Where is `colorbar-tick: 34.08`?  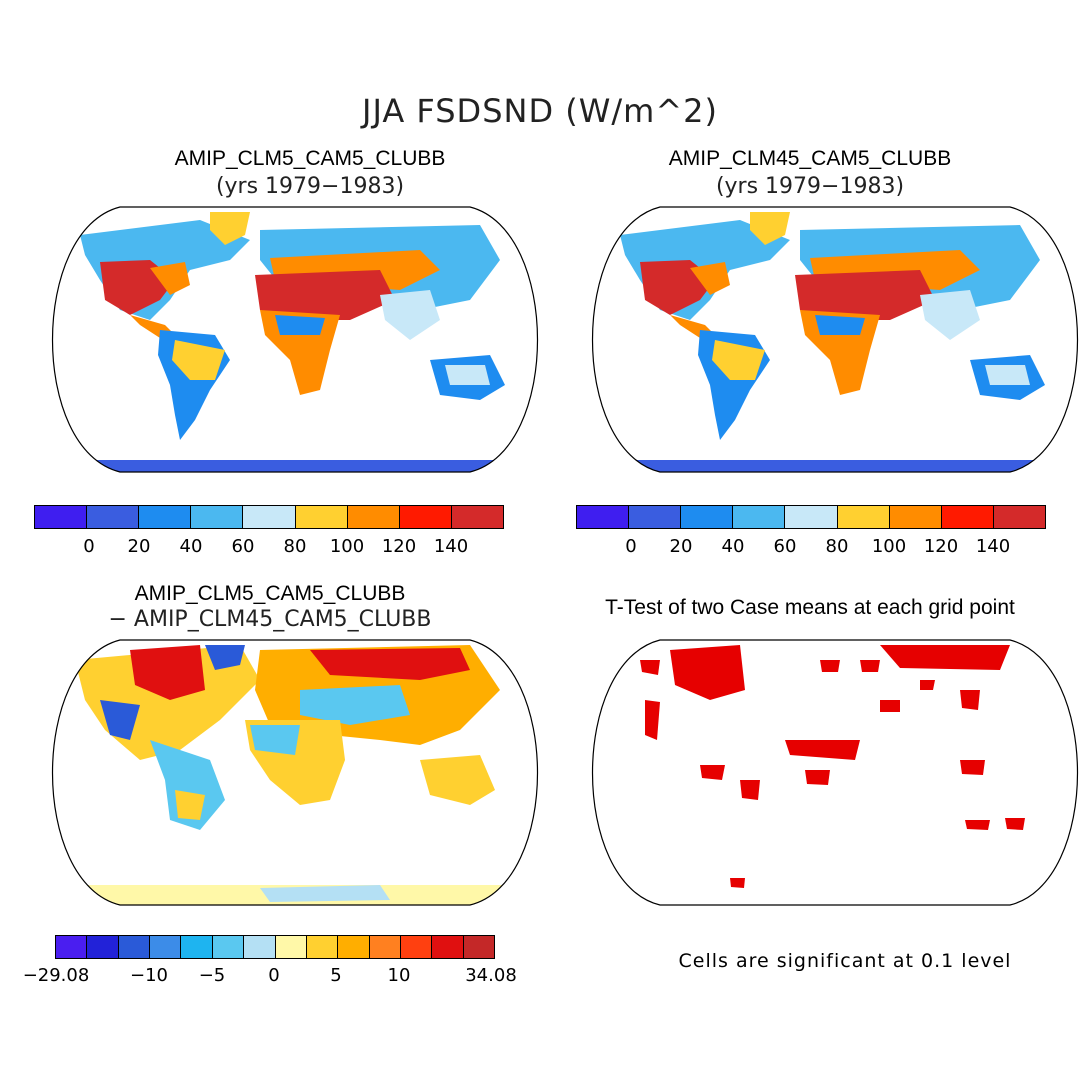
colorbar-tick: 34.08 is located at coordinates (491, 975).